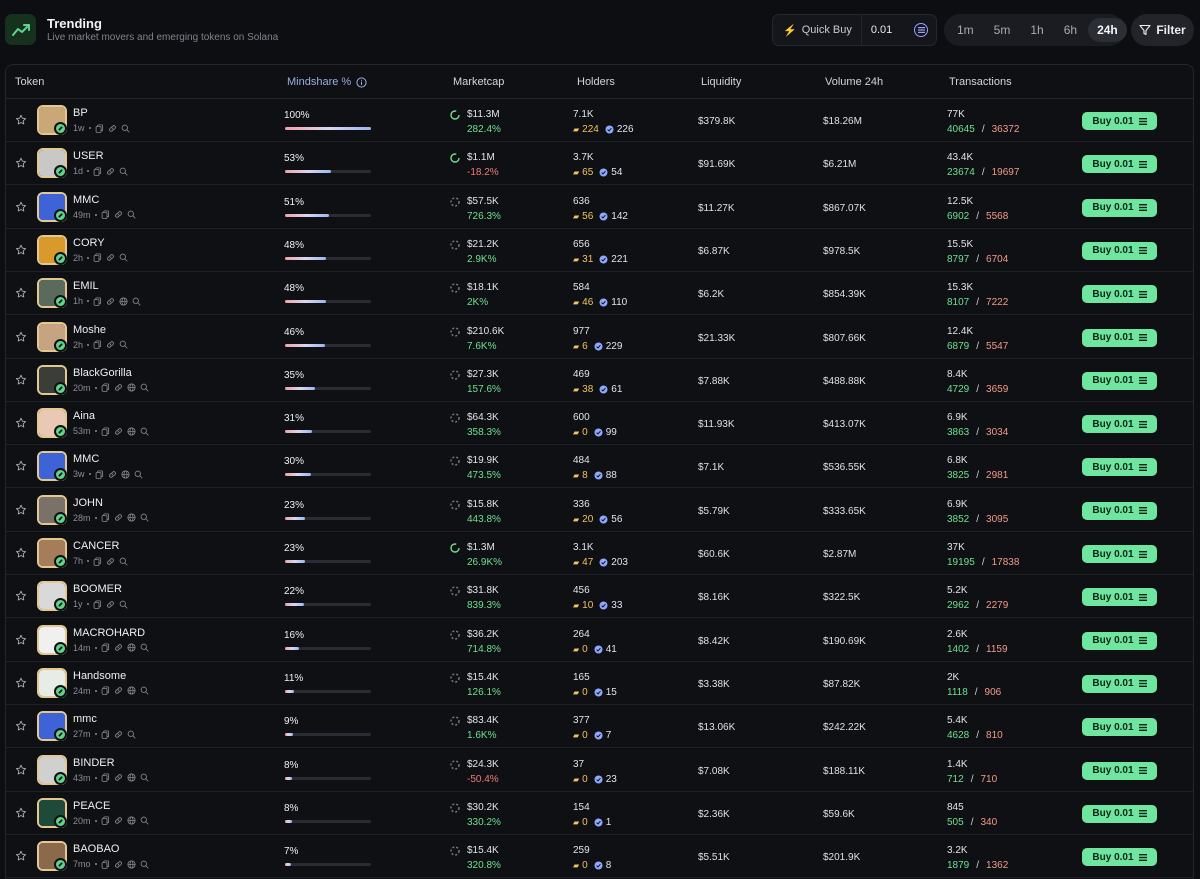 This screenshot has height=879, width=1200. I want to click on token-name: USER, so click(88, 156).